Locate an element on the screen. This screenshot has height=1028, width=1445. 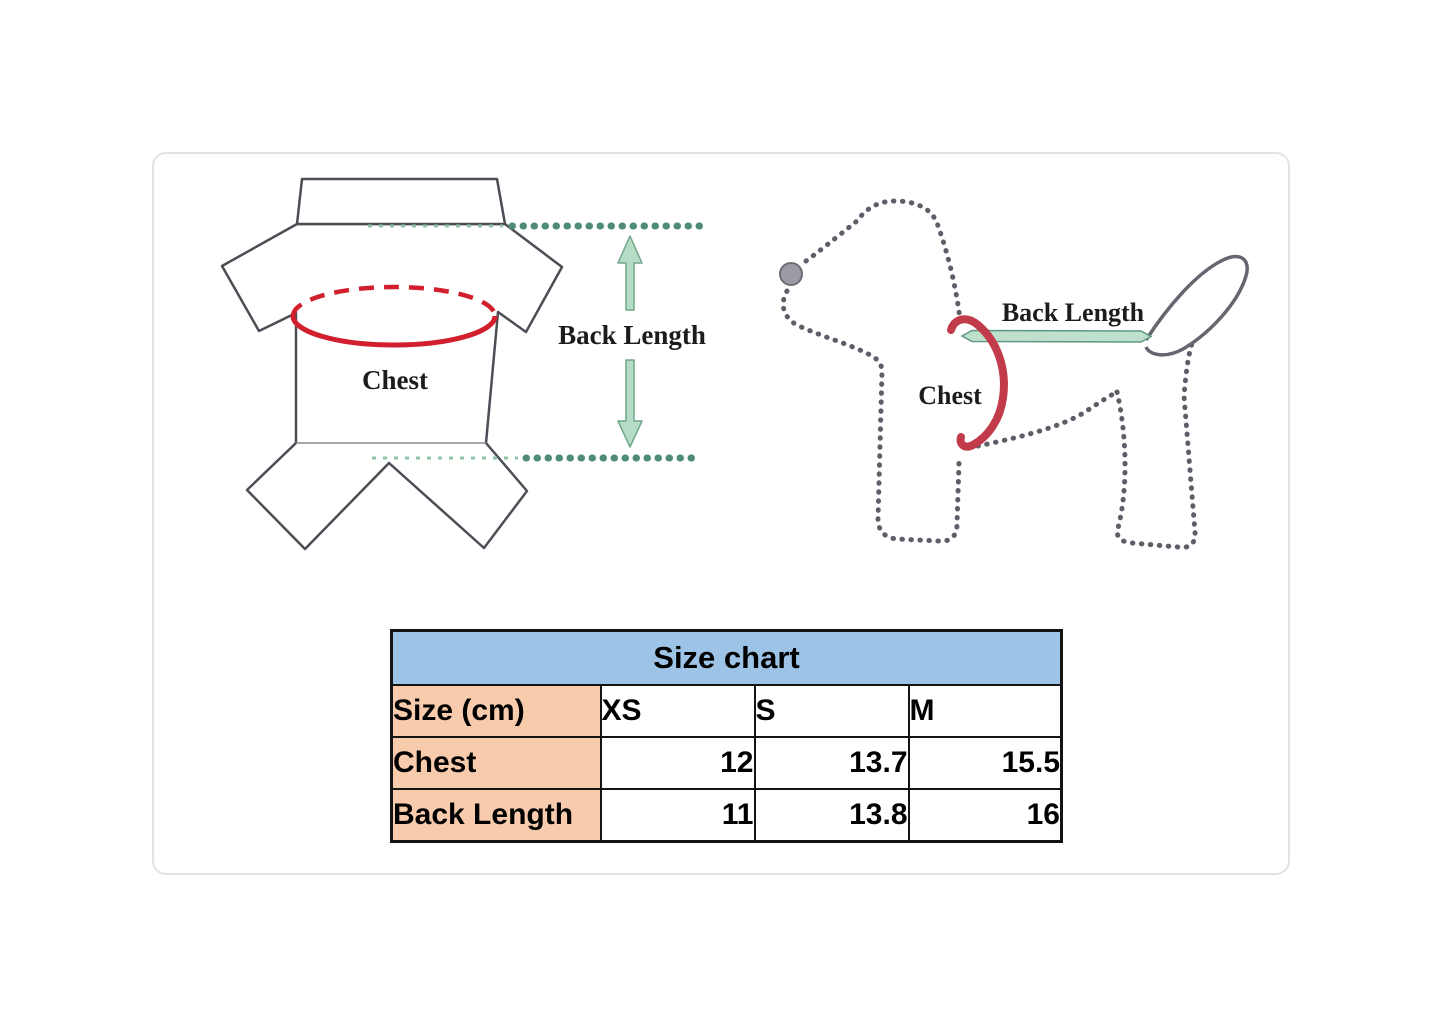
dog-nose is located at coordinates (791, 274).